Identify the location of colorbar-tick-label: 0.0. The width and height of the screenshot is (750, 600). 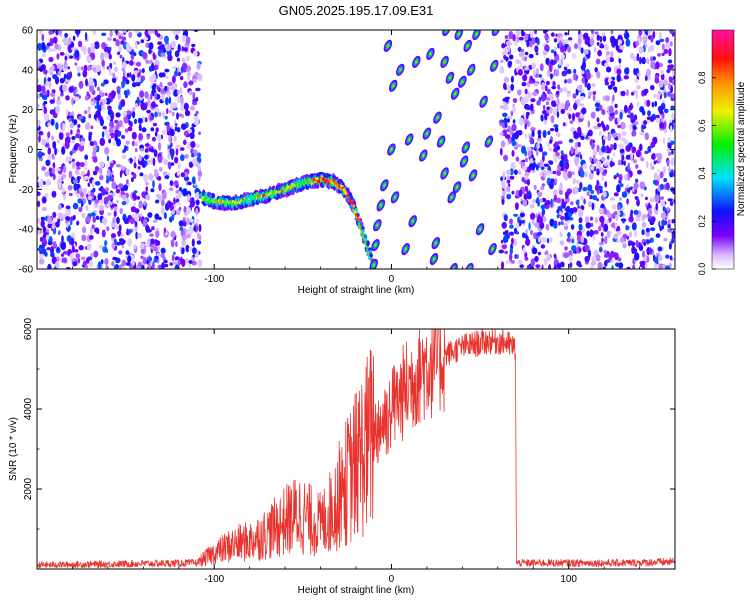
(702, 269).